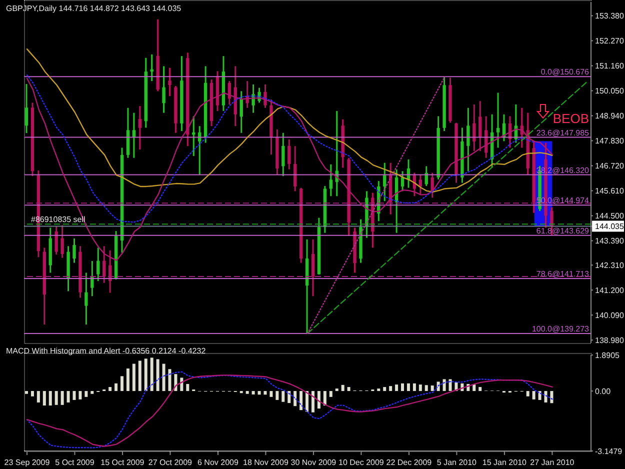  What do you see at coordinates (218, 462) in the screenshot?
I see `x-tick-label: 6 Nov 2009` at bounding box center [218, 462].